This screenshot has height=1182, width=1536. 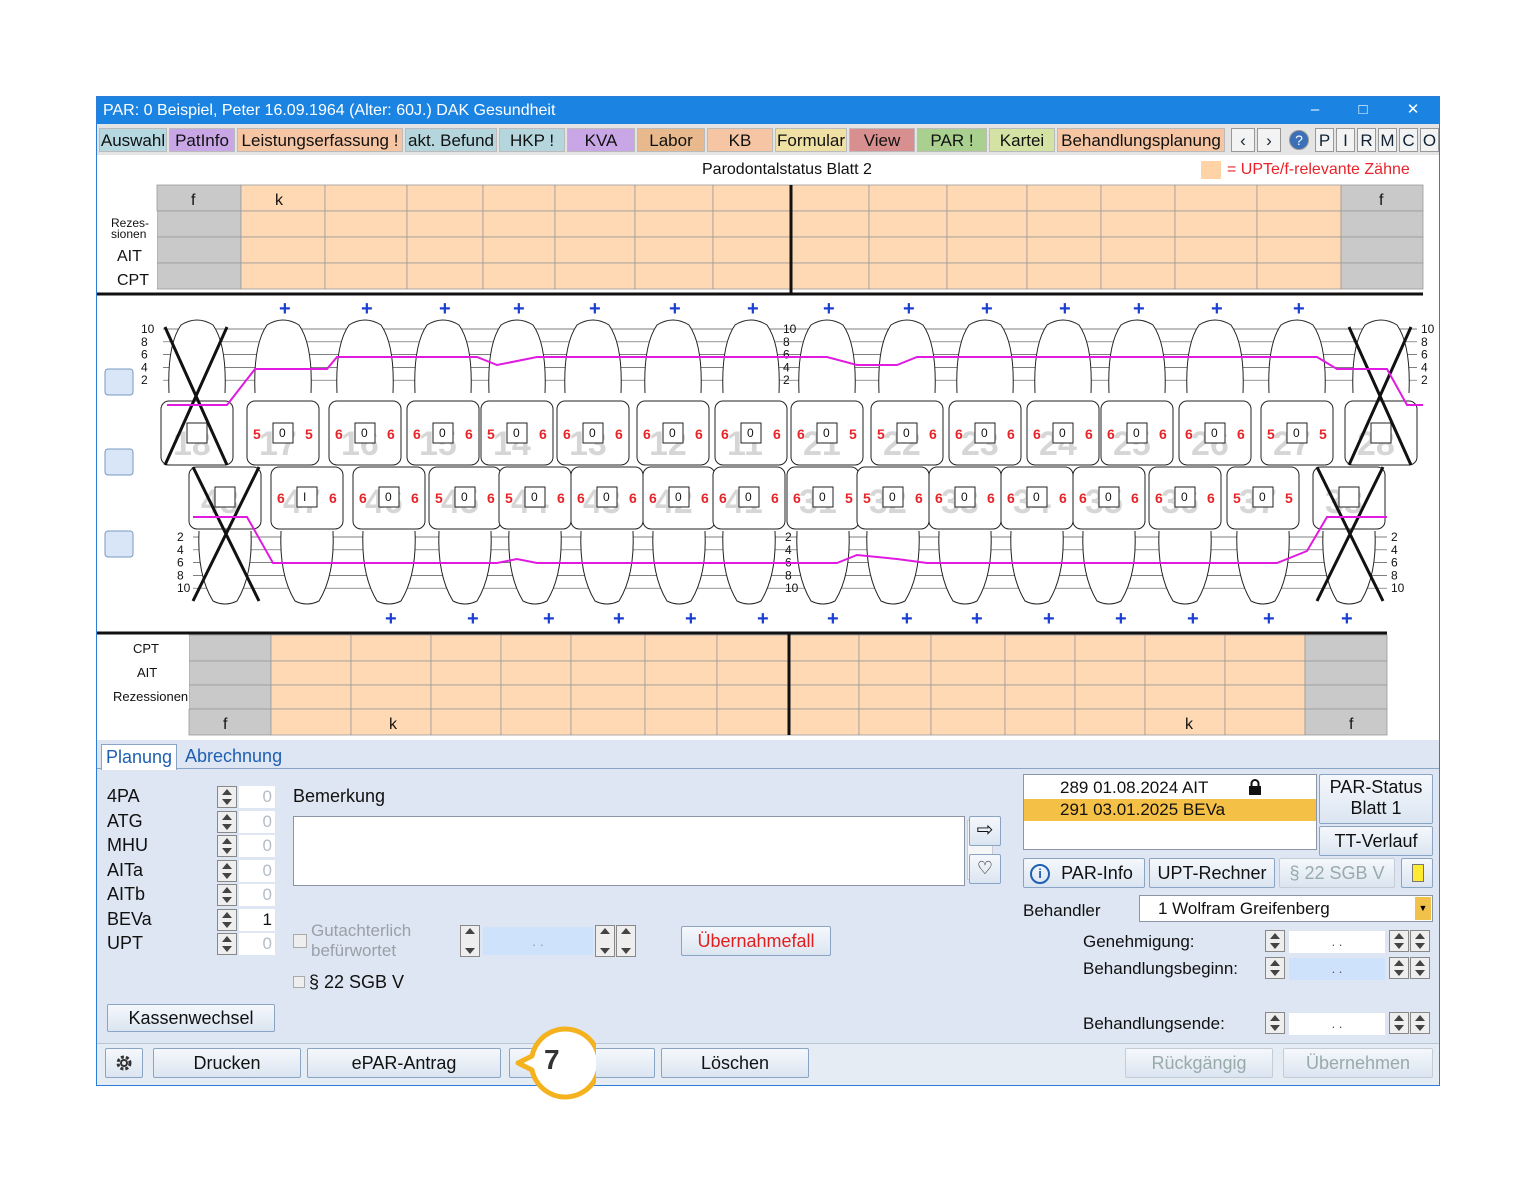 What do you see at coordinates (1299, 140) in the screenshot?
I see `help-icon: ?` at bounding box center [1299, 140].